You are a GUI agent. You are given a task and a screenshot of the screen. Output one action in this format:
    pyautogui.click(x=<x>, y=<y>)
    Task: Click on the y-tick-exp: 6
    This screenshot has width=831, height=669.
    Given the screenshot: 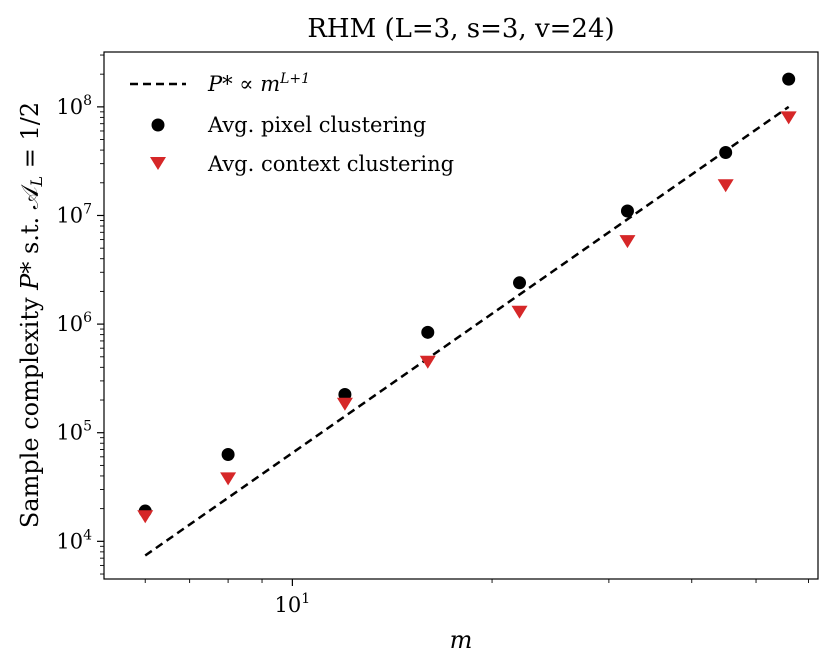 What is the action you would take?
    pyautogui.click(x=87, y=318)
    